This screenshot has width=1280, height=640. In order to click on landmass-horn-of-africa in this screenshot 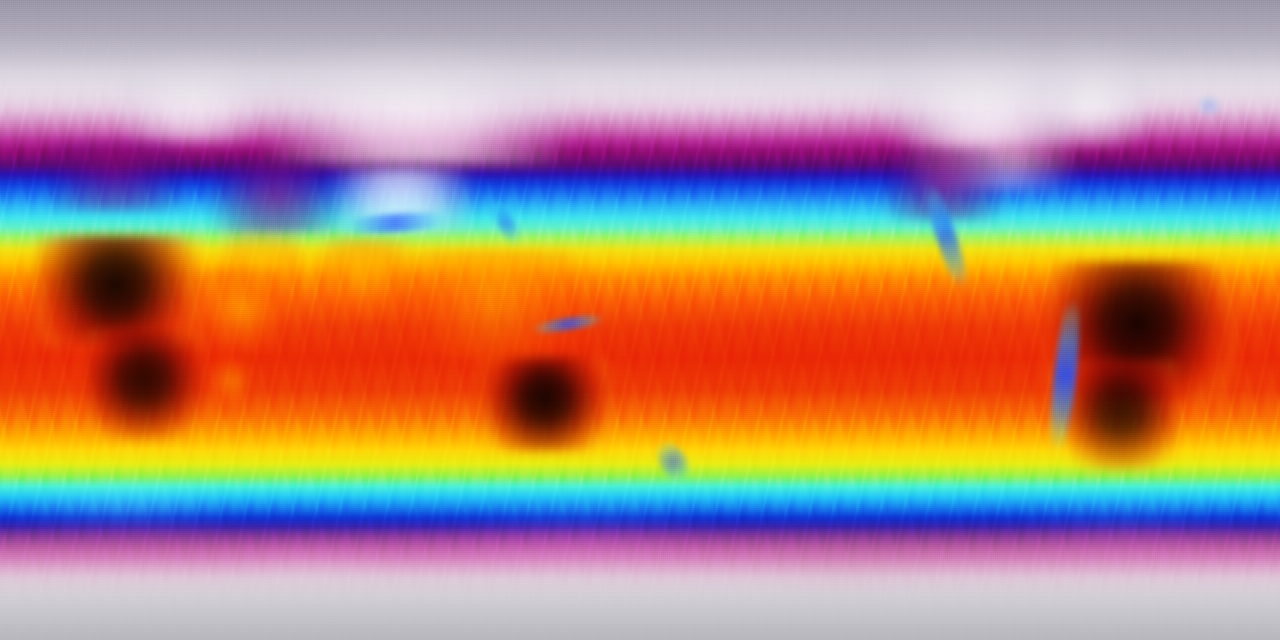, I will do `click(241, 310)`.